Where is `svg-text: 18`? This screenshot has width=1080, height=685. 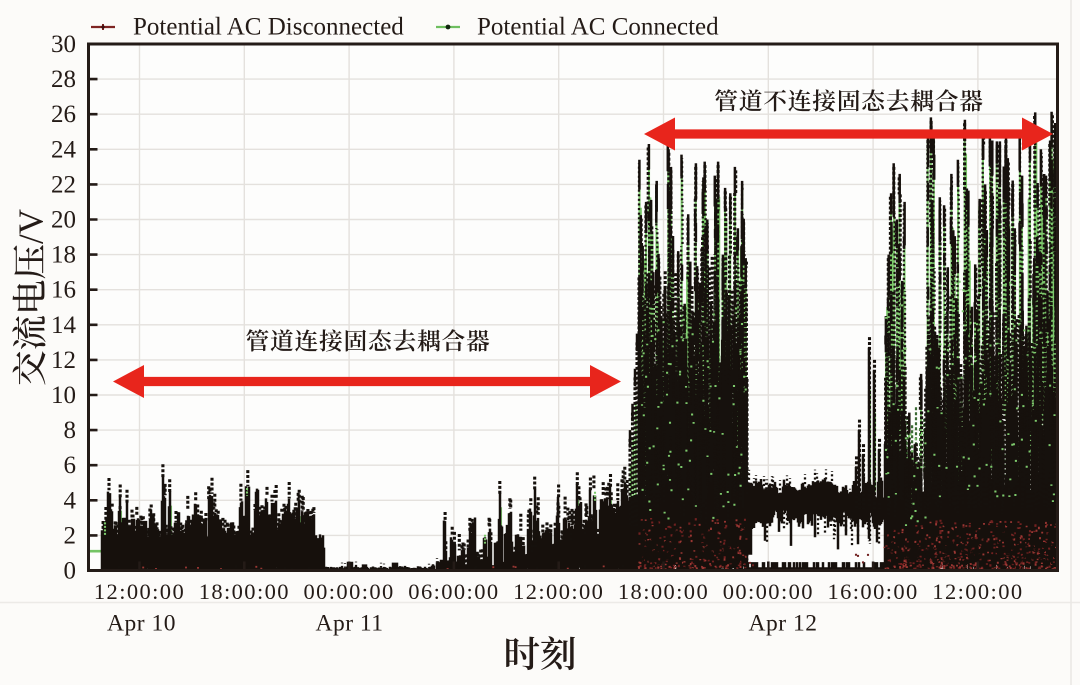
svg-text: 18 is located at coordinates (63, 255).